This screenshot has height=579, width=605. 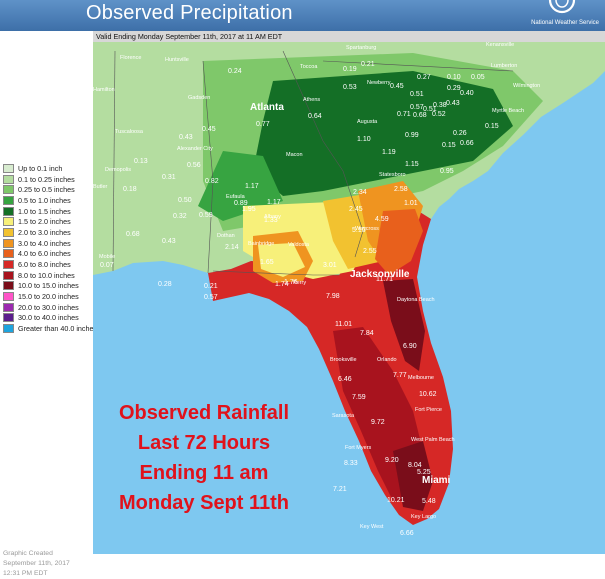 What do you see at coordinates (206, 215) in the screenshot?
I see `rainfall-value: 0.59` at bounding box center [206, 215].